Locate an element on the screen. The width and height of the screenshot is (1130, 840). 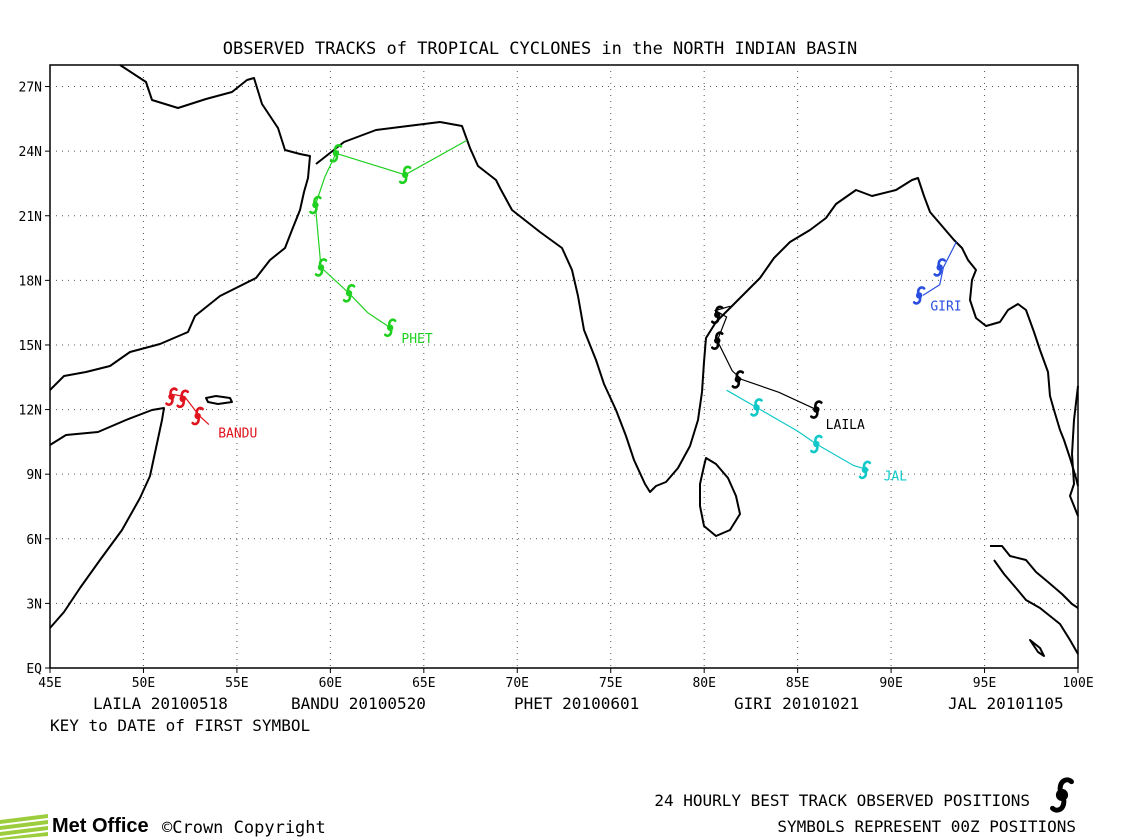
key-caption: KEY to DATE of FIRST SYMBOL is located at coordinates (180, 725).